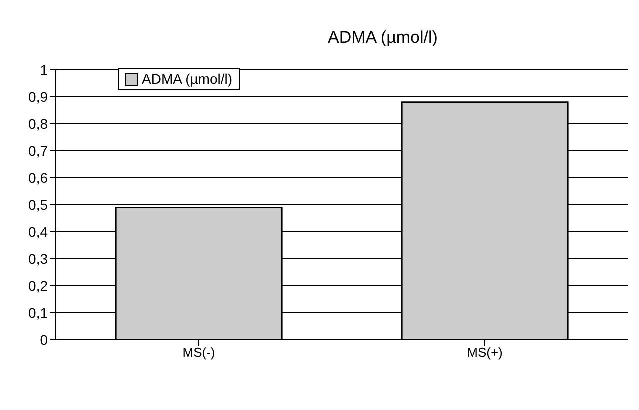 Image resolution: width=639 pixels, height=410 pixels. Describe the element at coordinates (383, 38) in the screenshot. I see `chart-title: ADMA (µmol/l)` at that location.